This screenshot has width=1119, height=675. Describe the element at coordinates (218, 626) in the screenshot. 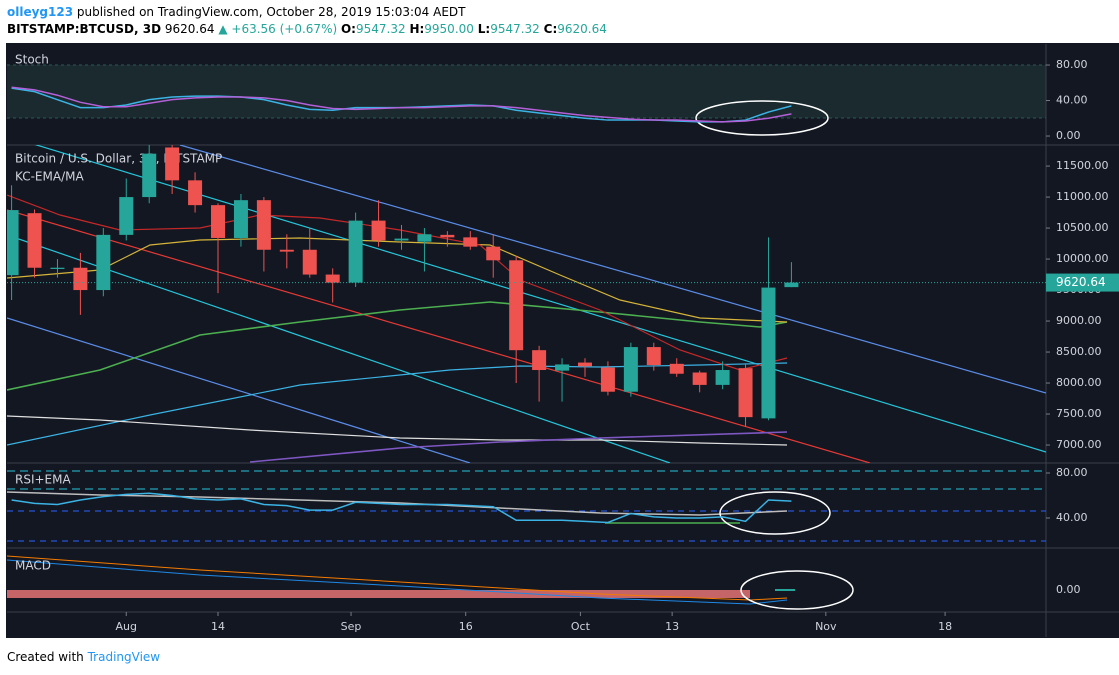

I see `x-tick-label: 14` at that location.